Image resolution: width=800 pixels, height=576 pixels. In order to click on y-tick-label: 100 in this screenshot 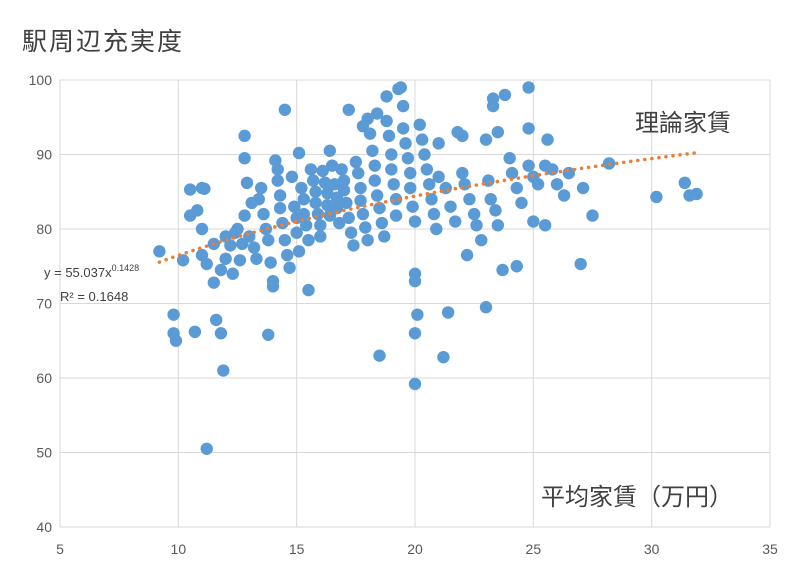, I will do `click(41, 80)`.